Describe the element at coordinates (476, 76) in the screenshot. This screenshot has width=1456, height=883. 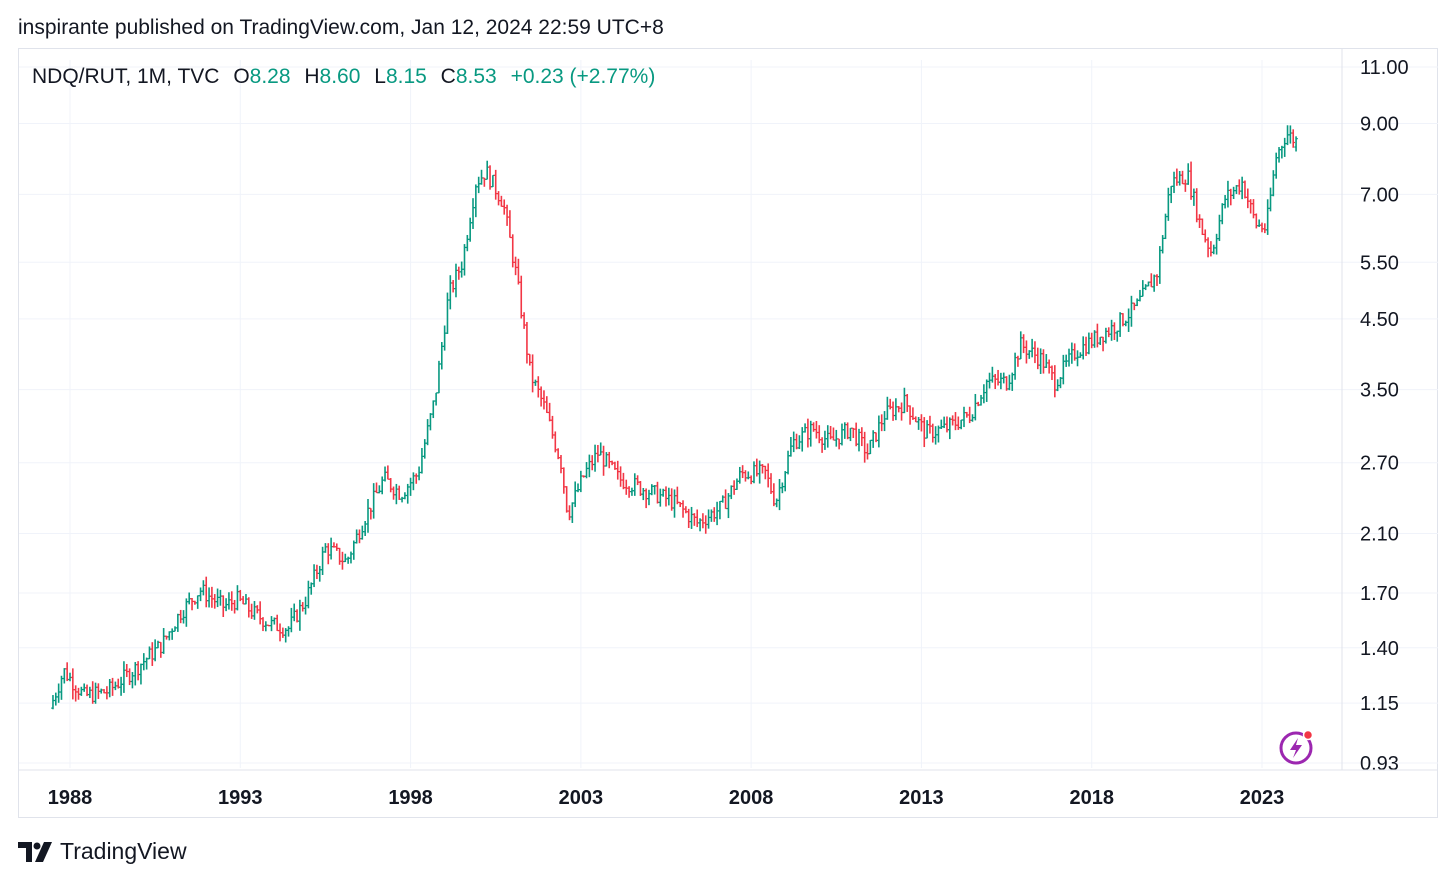
I see `close-value: 8.53` at that location.